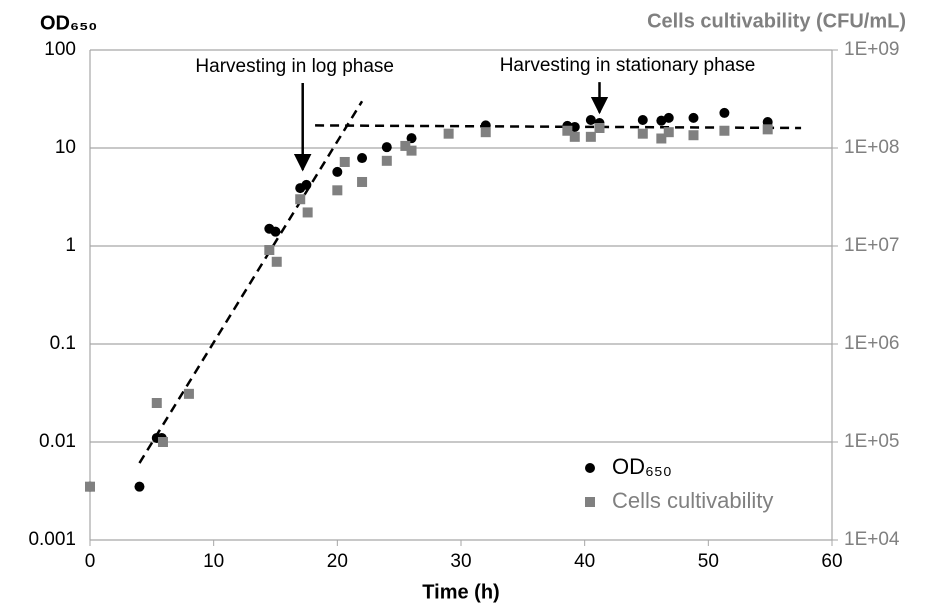  I want to click on y2-tick-label: 1E+07, so click(871, 245).